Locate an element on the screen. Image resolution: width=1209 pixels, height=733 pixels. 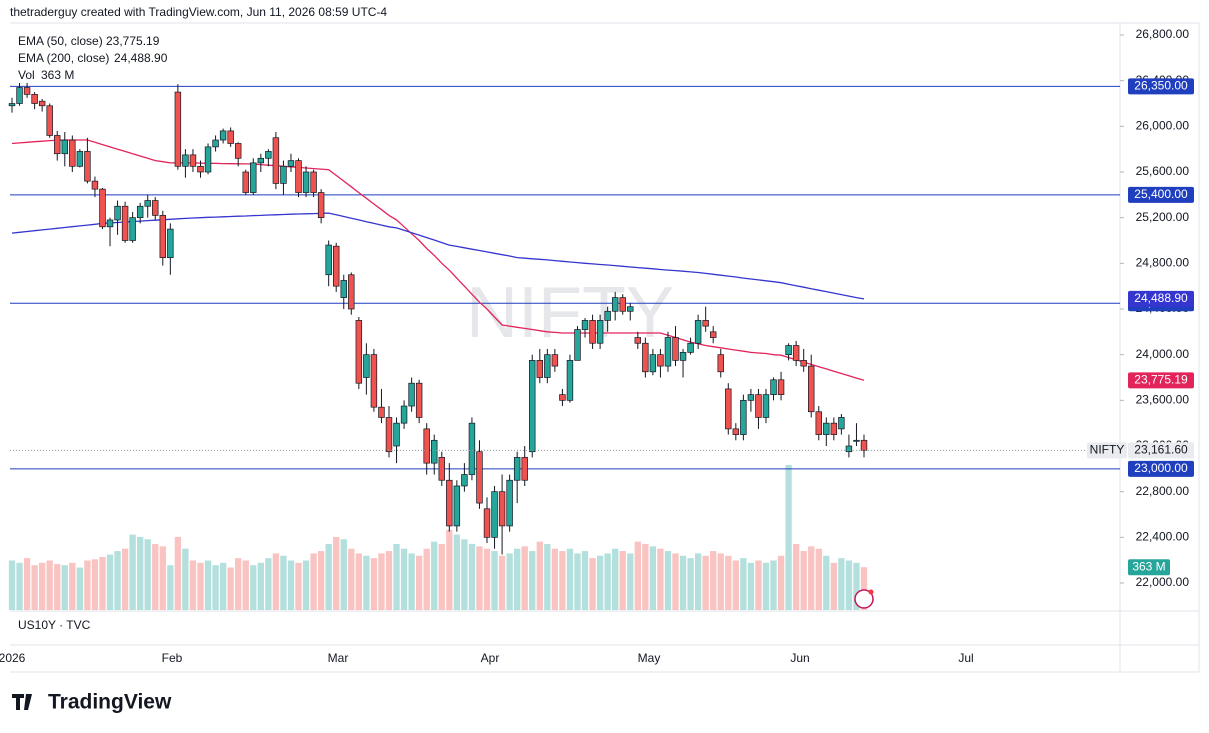
last-price-label: 23,161.60 is located at coordinates (1161, 450).